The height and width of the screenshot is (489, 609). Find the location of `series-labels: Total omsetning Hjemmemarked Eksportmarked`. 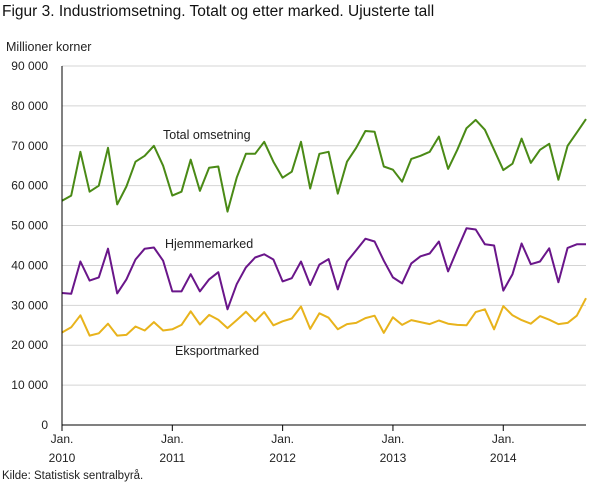

series-labels: Total omsetning Hjemmemarked Eksportmarked is located at coordinates (211, 243).